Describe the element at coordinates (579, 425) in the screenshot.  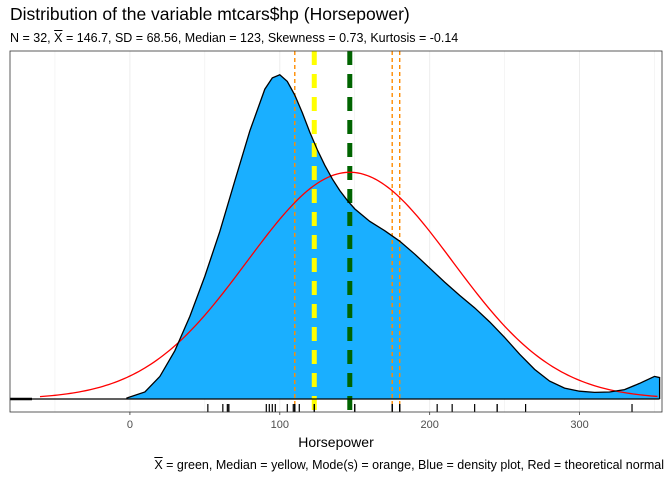
I see `x-tick-label: 300` at that location.